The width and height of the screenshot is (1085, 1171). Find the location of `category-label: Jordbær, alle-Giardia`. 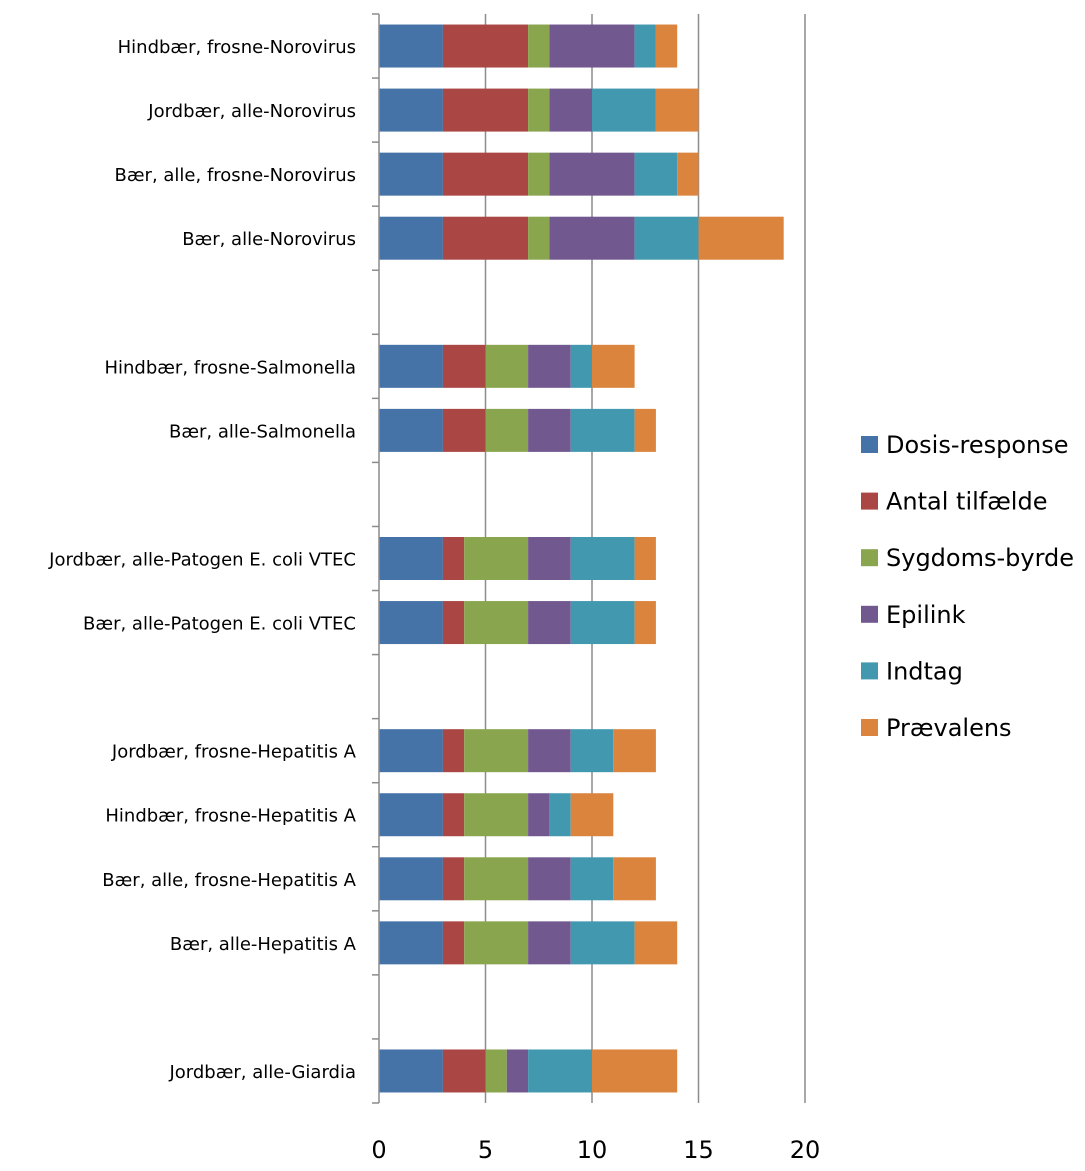

category-label: Jordbær, alle-Giardia is located at coordinates (262, 1072).